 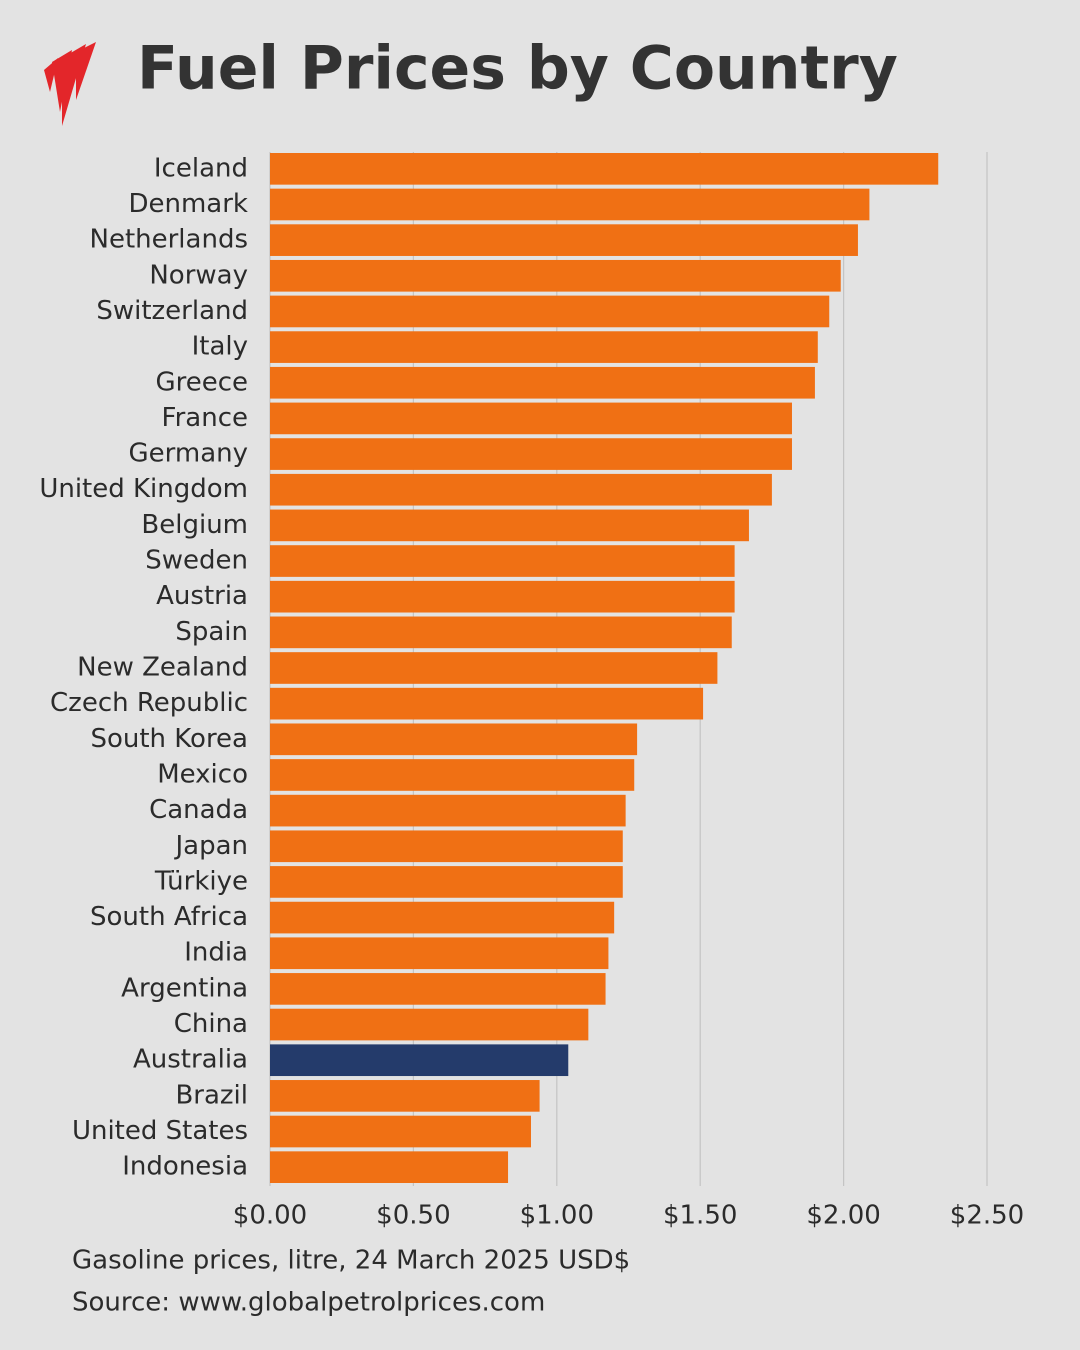 I want to click on y-tick-label: China, so click(x=211, y=1024).